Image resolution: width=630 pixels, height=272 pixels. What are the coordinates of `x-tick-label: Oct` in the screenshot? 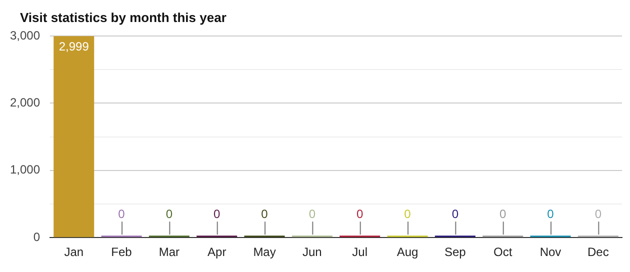 It's located at (503, 252).